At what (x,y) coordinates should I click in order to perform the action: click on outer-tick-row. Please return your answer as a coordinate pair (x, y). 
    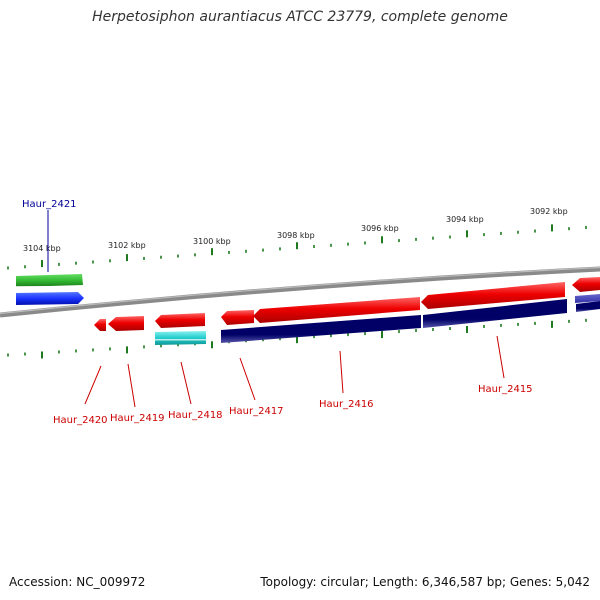
    Looking at the image, I should click on (297, 247).